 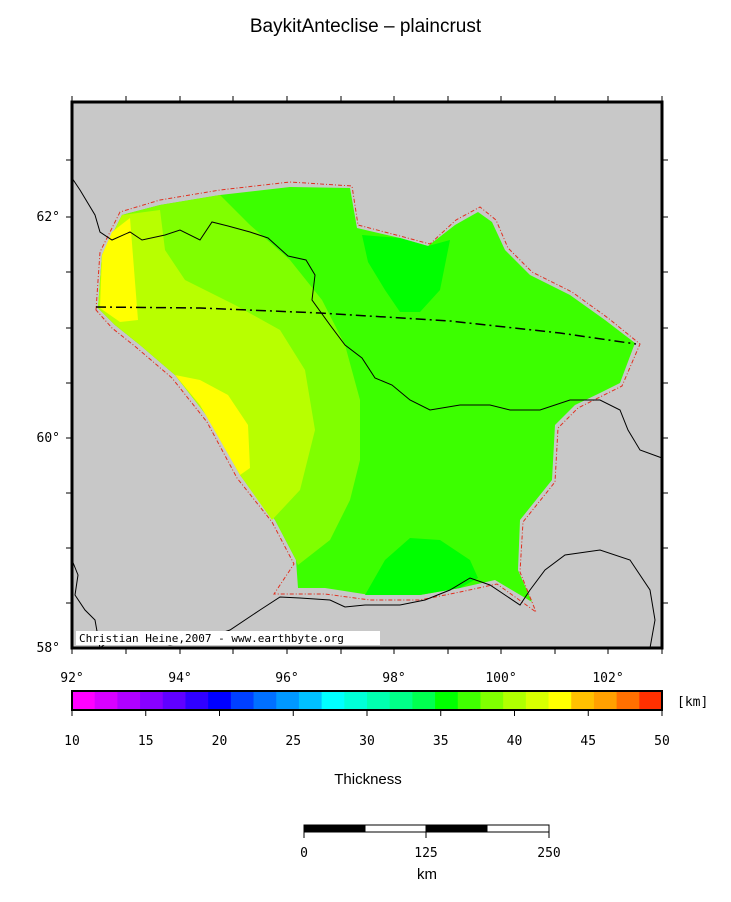 I want to click on colorbar-label: Thickness, so click(x=368, y=779).